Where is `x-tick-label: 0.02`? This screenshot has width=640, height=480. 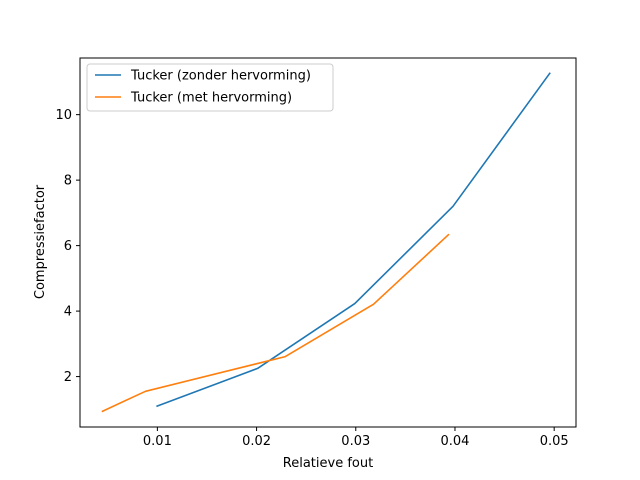 x-tick-label: 0.02 is located at coordinates (256, 441).